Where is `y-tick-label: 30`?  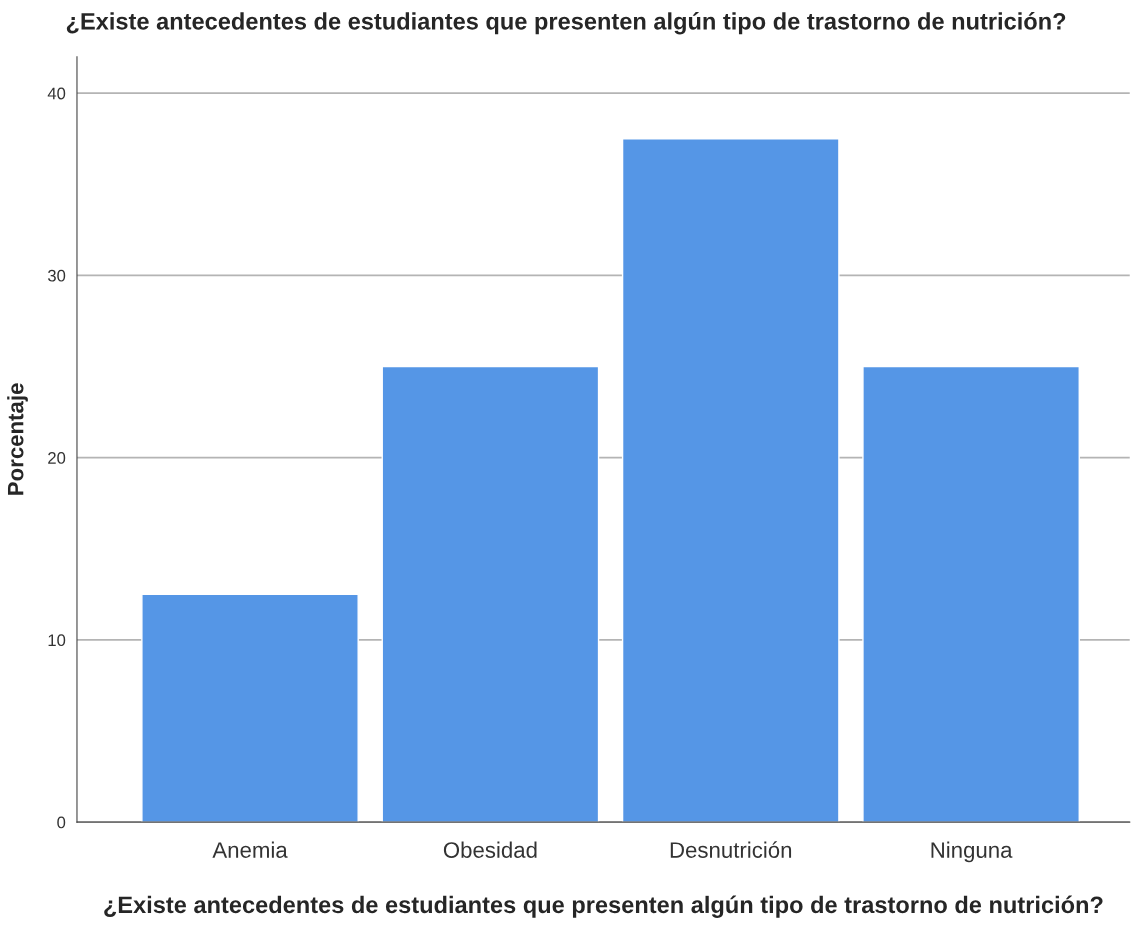
y-tick-label: 30 is located at coordinates (56, 275).